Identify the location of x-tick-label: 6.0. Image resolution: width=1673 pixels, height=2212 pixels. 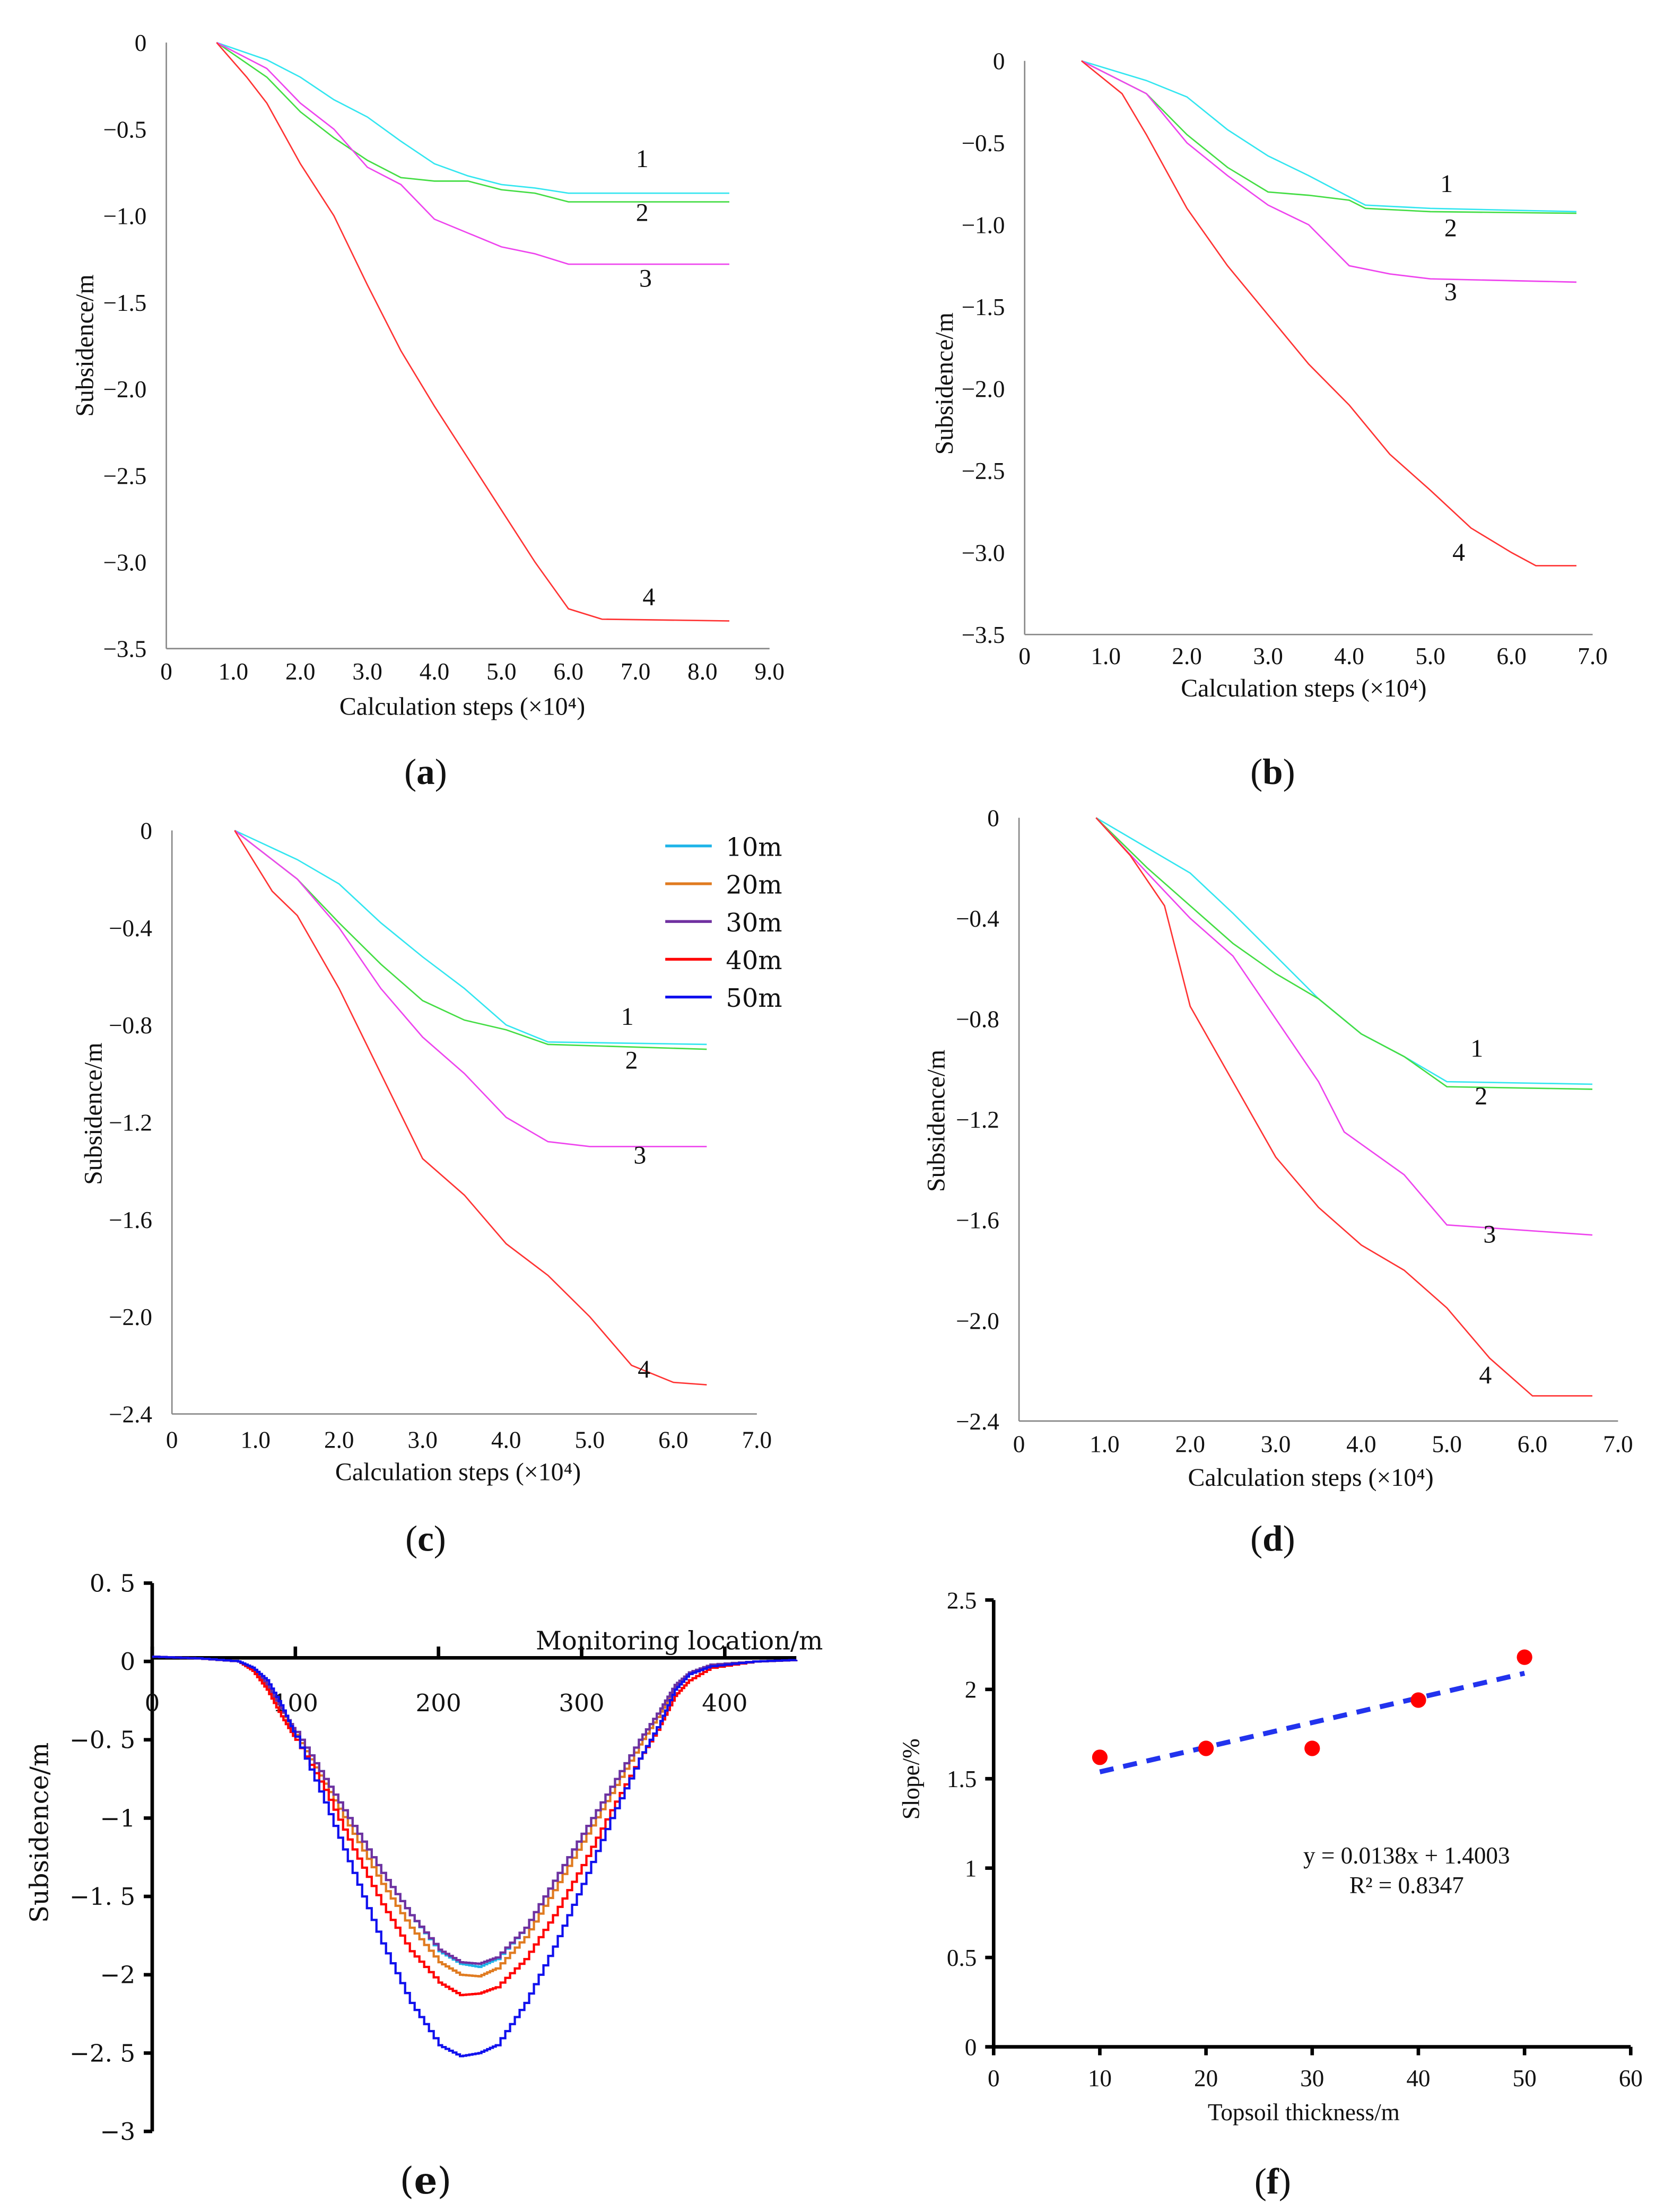
(1511, 656).